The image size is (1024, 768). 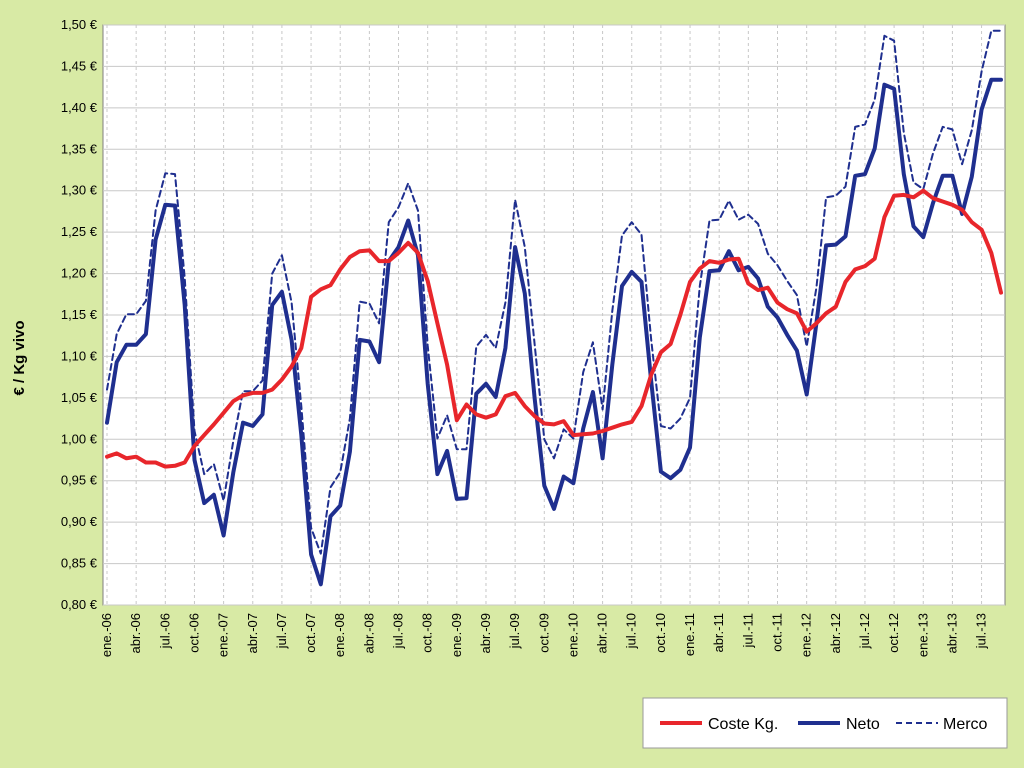 What do you see at coordinates (79, 397) in the screenshot?
I see `y-tick-label: 1,05 €` at bounding box center [79, 397].